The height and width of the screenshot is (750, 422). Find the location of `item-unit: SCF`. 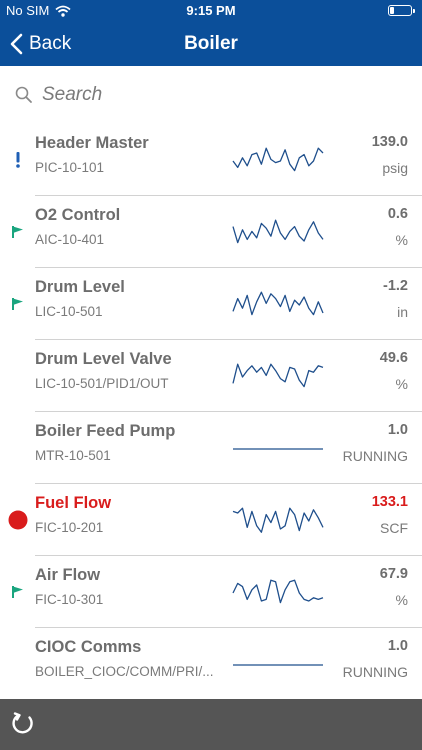

item-unit: SCF is located at coordinates (394, 528).